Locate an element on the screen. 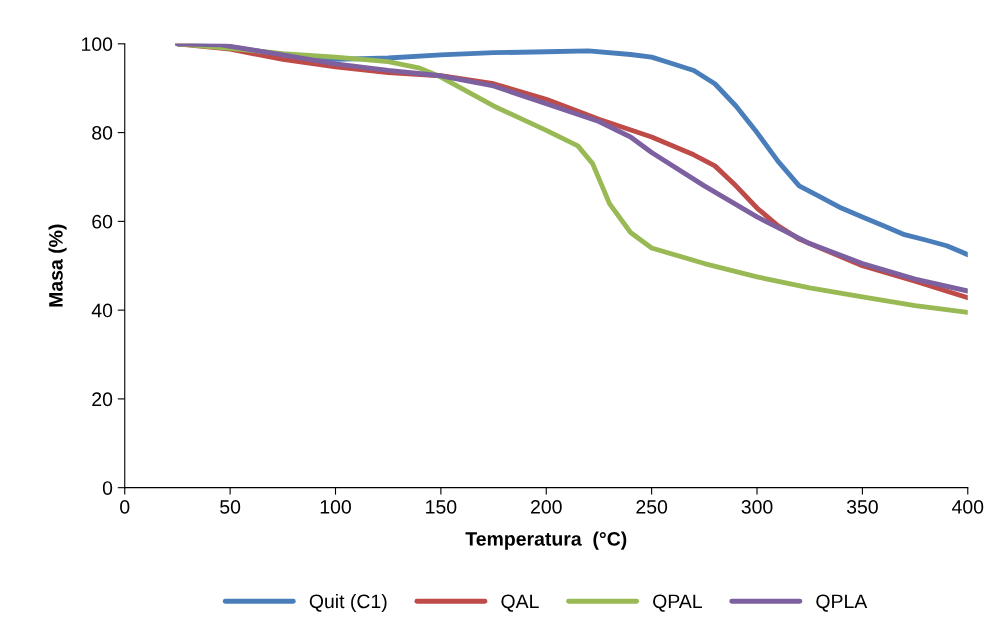  x-tick-label: 50 is located at coordinates (230, 507).